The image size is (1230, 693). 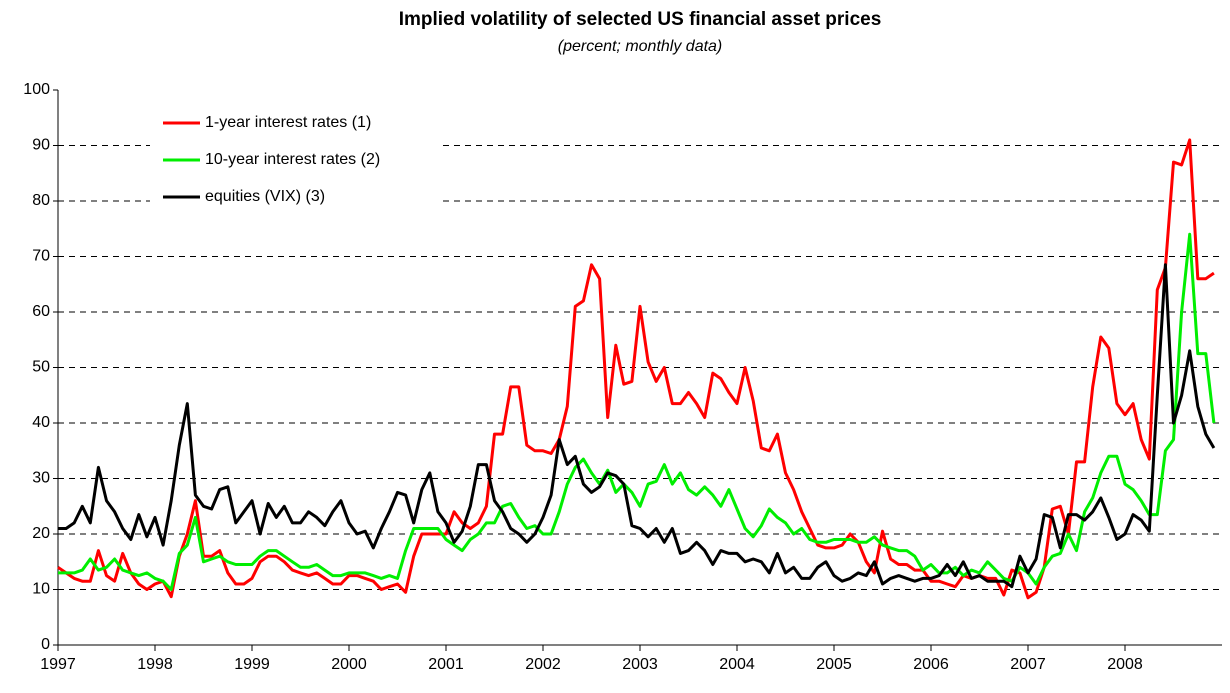 What do you see at coordinates (1125, 664) in the screenshot?
I see `x-tick-label: 2008` at bounding box center [1125, 664].